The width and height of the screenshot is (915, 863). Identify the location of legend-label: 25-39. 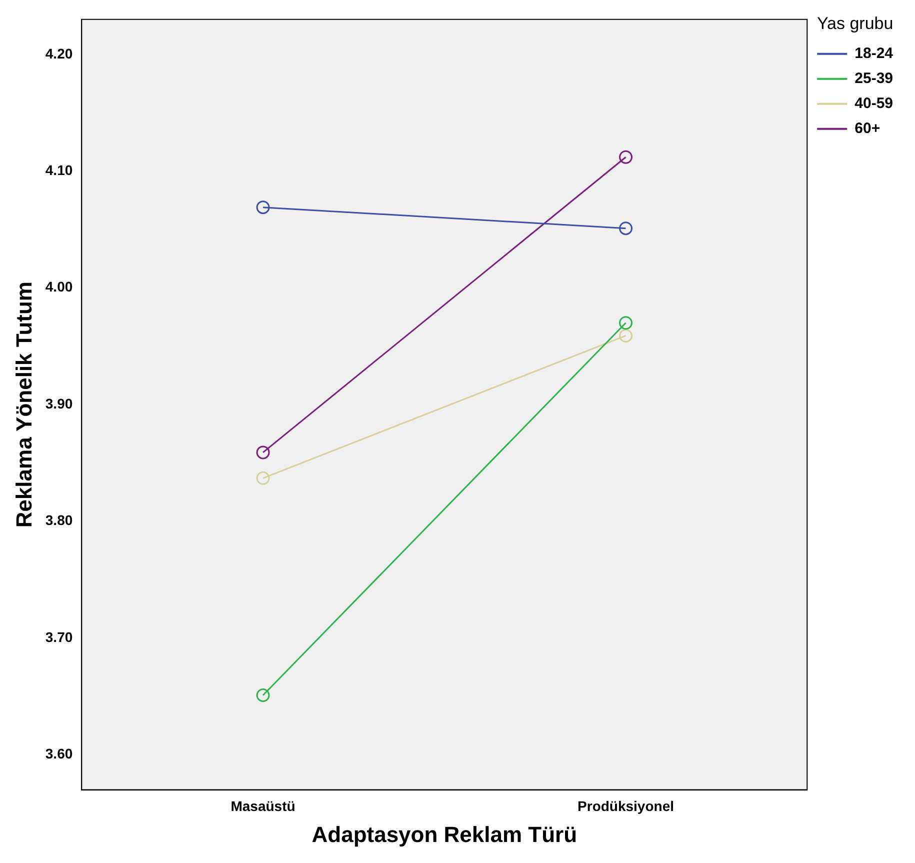
(874, 79).